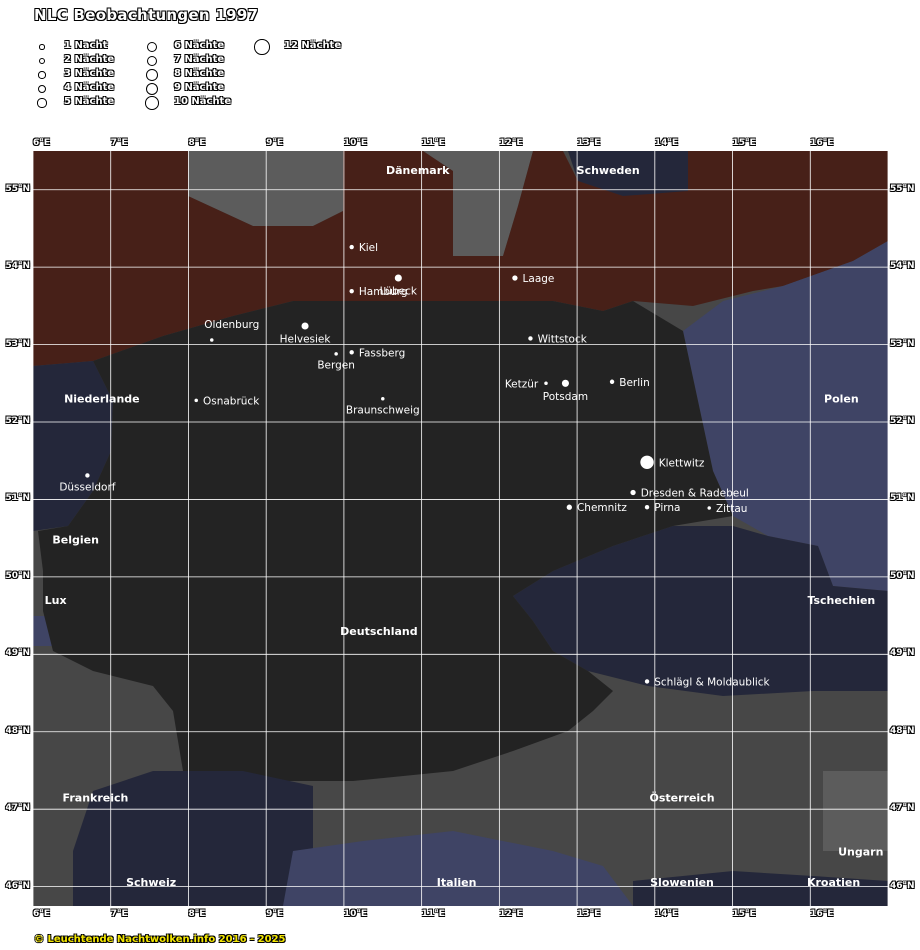 This screenshot has width=920, height=950. Describe the element at coordinates (902, 498) in the screenshot. I see `axis-tick-label: 51°N` at that location.